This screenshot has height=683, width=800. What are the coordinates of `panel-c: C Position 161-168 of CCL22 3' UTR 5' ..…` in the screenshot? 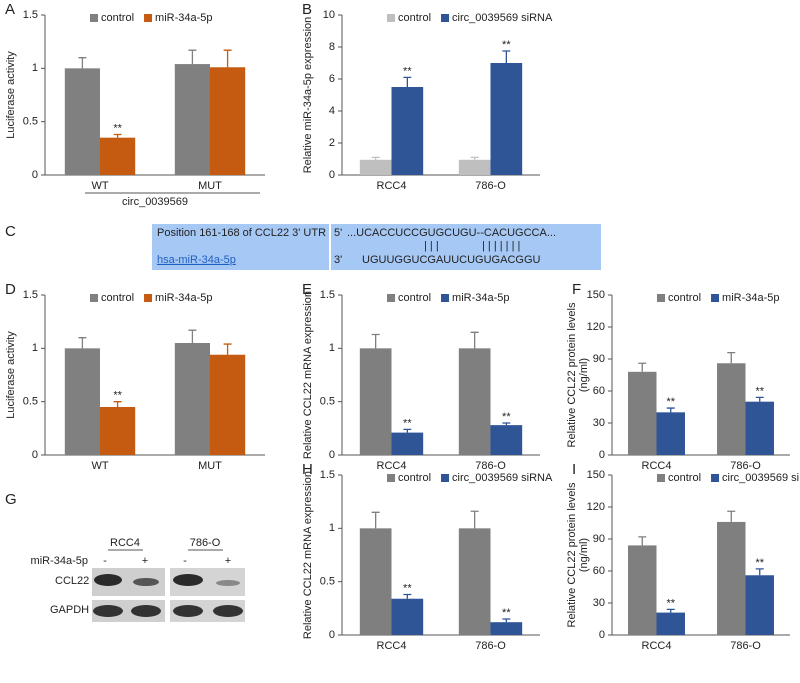 It's located at (303, 246).